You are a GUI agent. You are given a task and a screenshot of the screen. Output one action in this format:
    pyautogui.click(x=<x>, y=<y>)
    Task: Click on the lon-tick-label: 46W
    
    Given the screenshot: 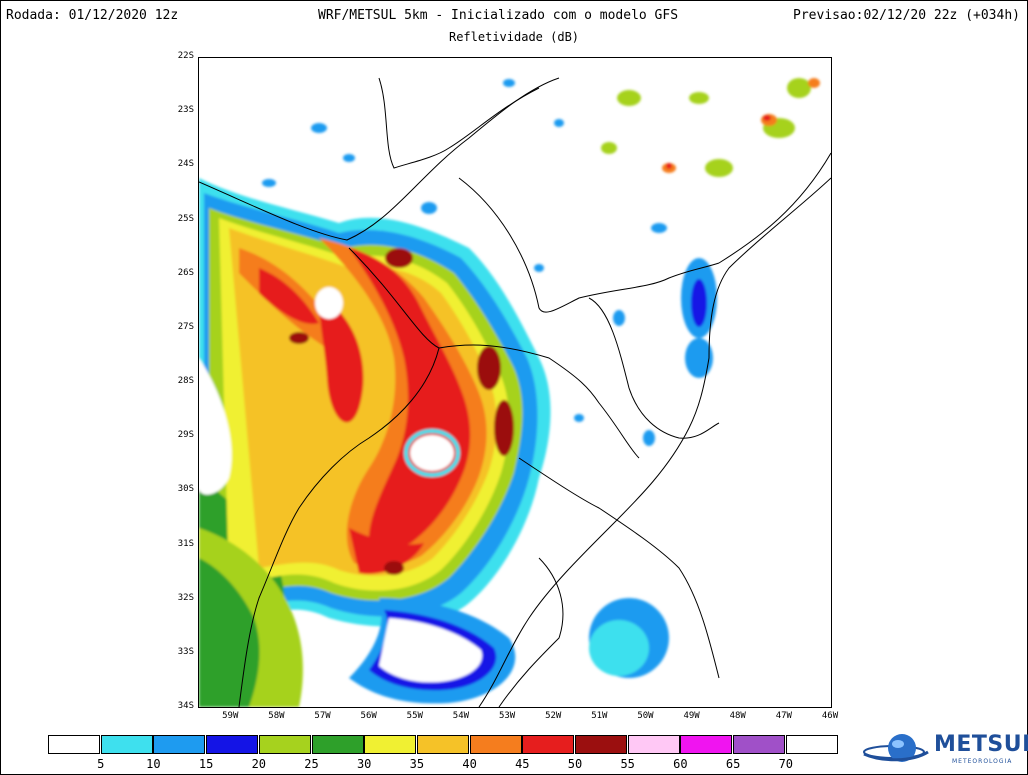 What is the action you would take?
    pyautogui.click(x=830, y=716)
    